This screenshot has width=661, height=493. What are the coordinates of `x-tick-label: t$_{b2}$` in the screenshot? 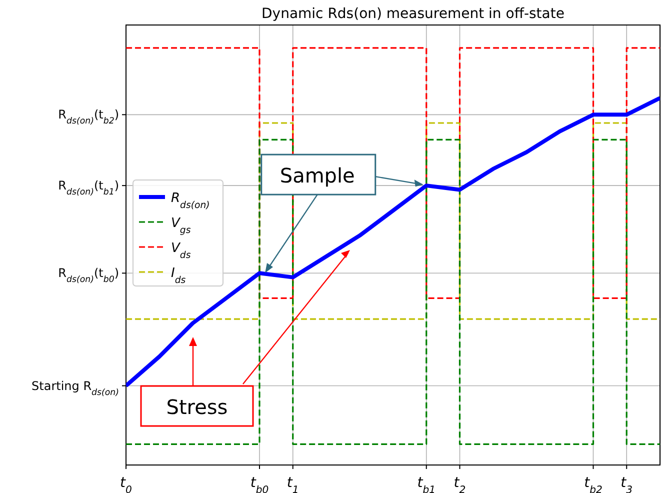 It's located at (593, 484).